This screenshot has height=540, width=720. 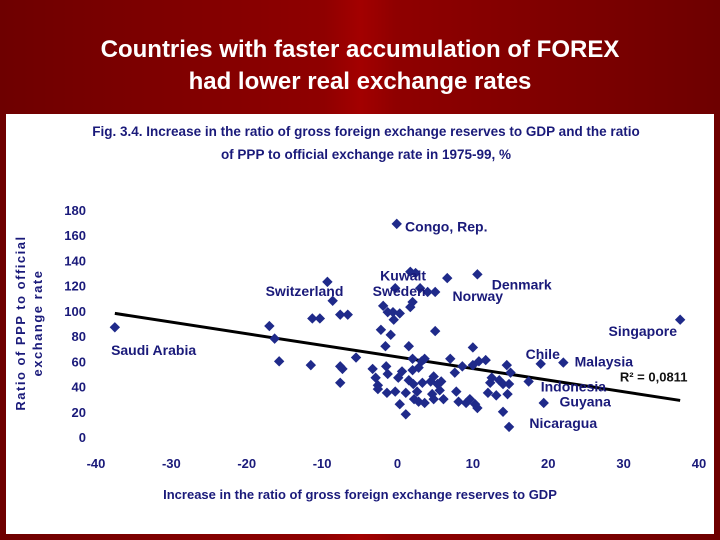 I want to click on point-annotation: Congo, Rep., so click(x=446, y=226).